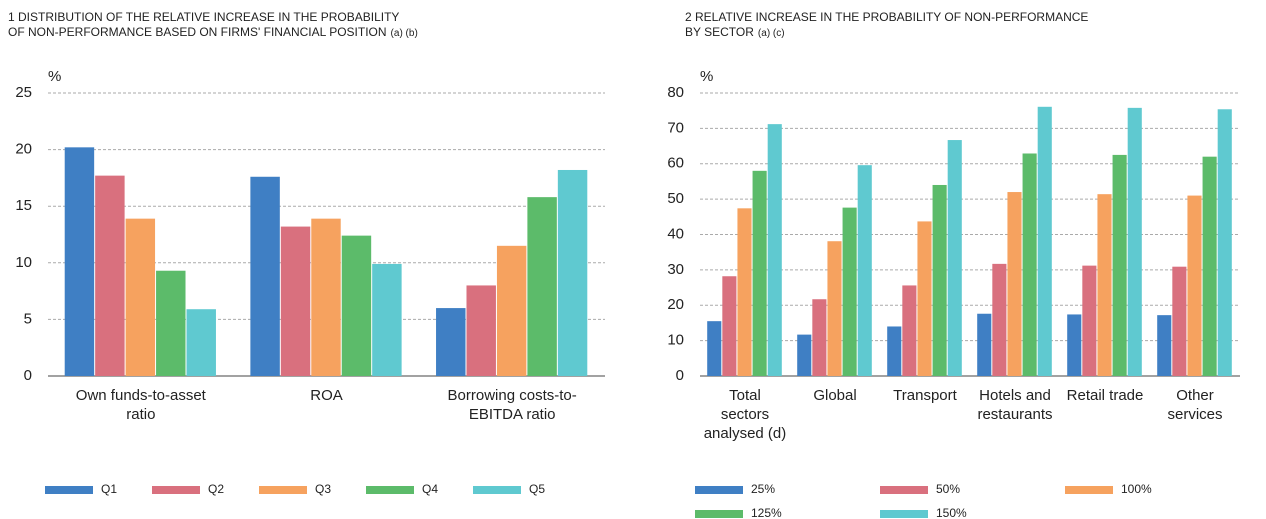 This screenshot has width=1266, height=519. Describe the element at coordinates (430, 489) in the screenshot. I see `legend-label: Q4` at that location.